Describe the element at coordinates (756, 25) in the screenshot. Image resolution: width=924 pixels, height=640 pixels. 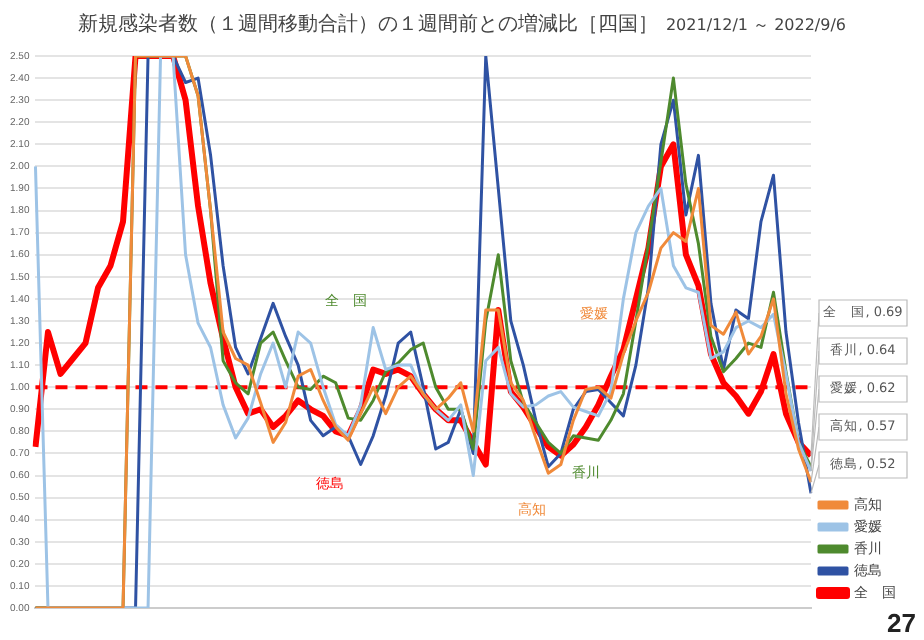
I see `chart-subtitle: 2021/12/1 ～ 2022/9/6` at that location.